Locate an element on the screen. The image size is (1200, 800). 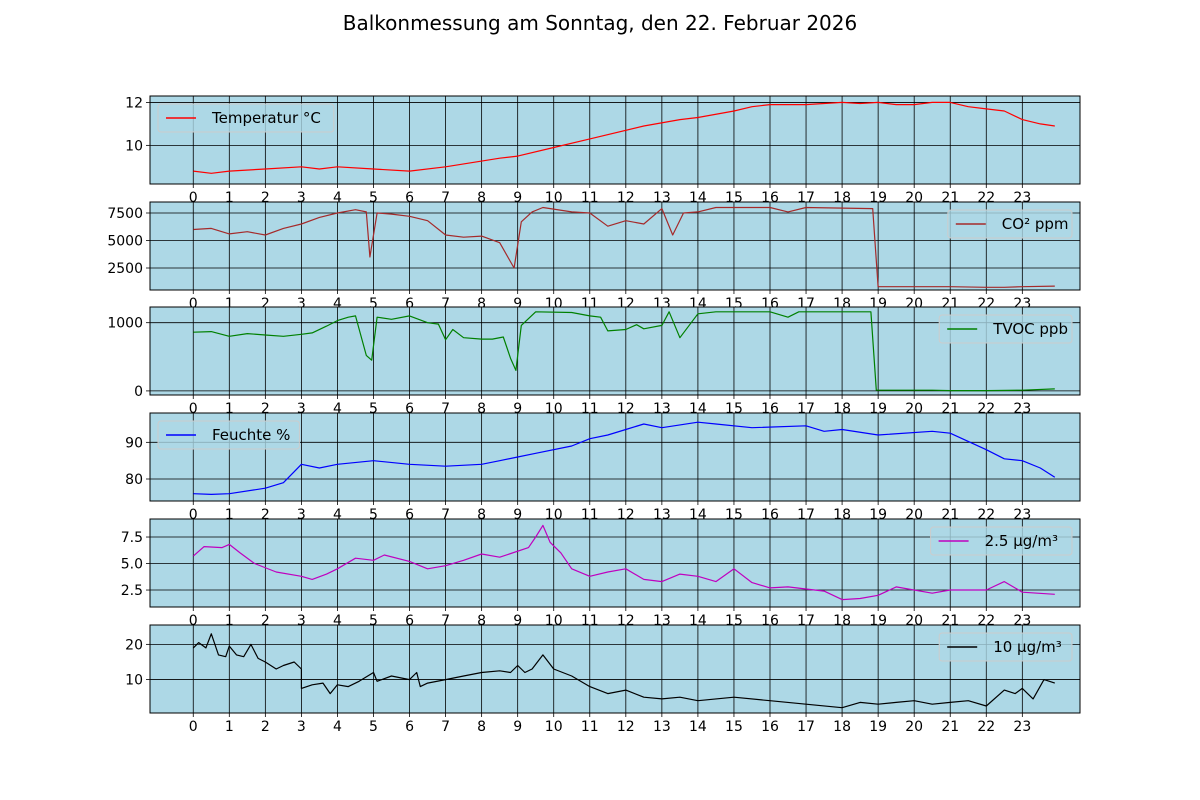
y-tick-label: 2.5 is located at coordinates (132, 591).